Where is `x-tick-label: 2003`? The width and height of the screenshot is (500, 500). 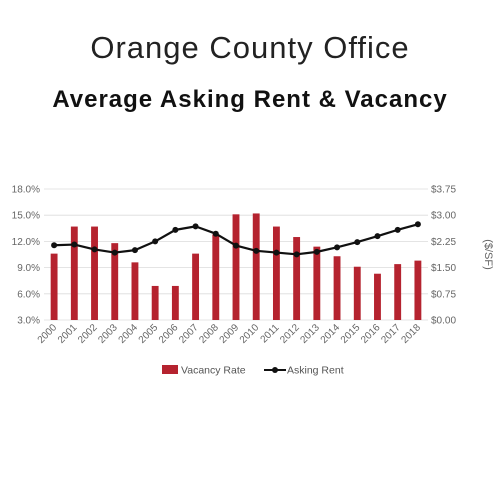 x-tick-label: 2003 is located at coordinates (108, 334).